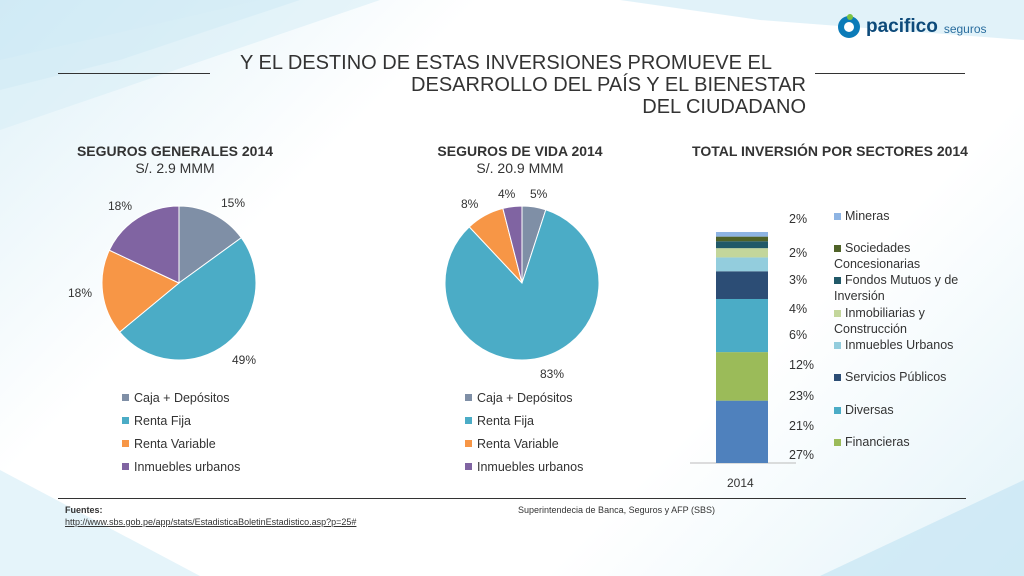 The image size is (1024, 576). What do you see at coordinates (830, 151) in the screenshot?
I see `chart3-title: TOTAL INVERSIÓN POR SECTORES 2014` at bounding box center [830, 151].